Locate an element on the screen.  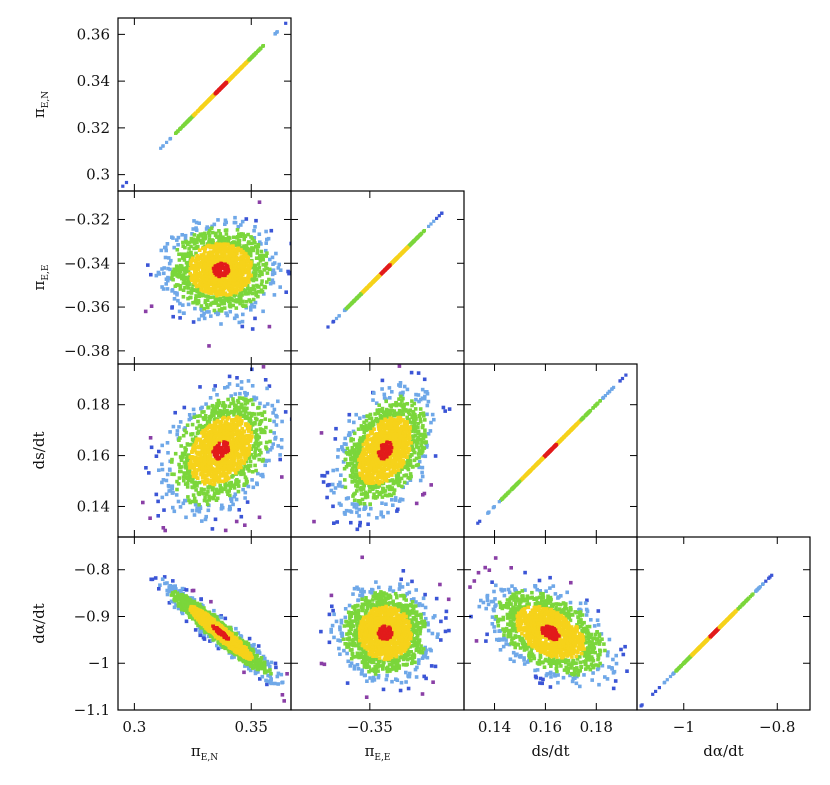
panel-piEN-vs-piEN is located at coordinates (204, 104).